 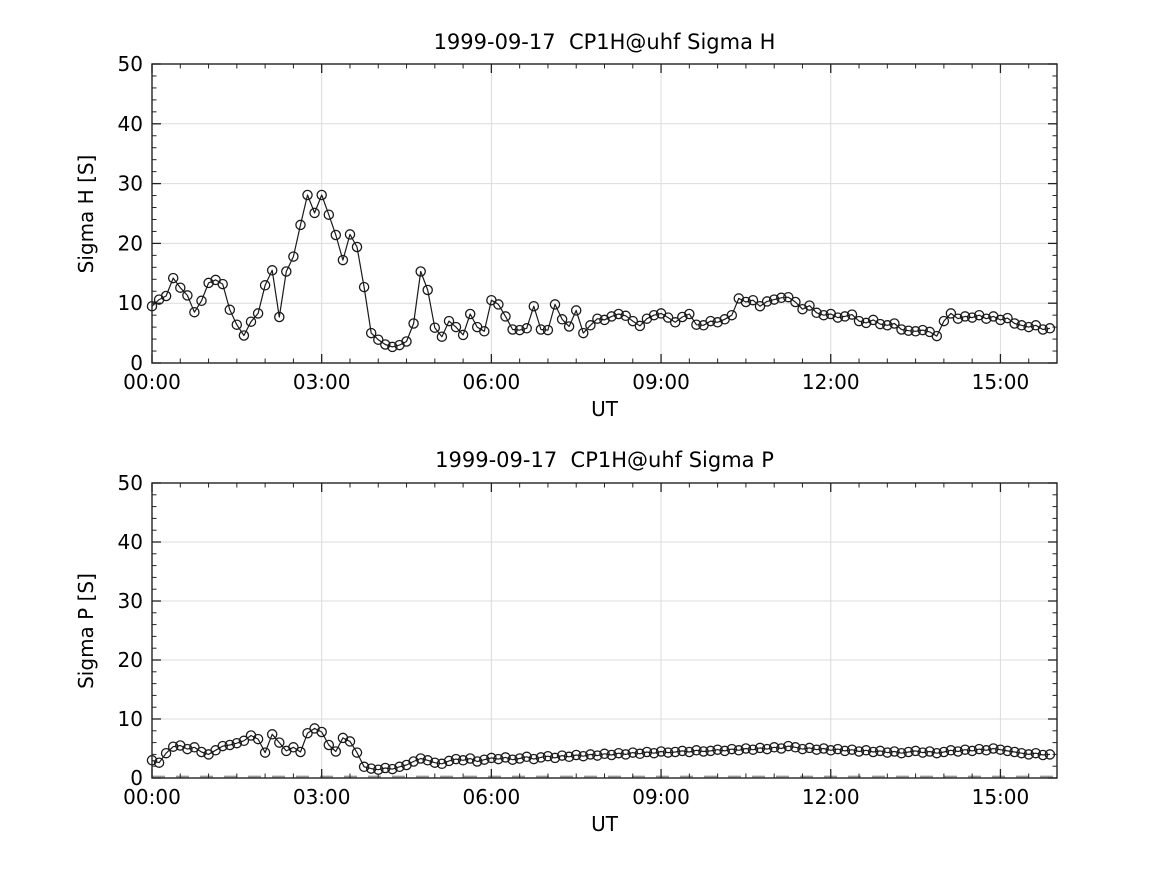 What do you see at coordinates (86, 631) in the screenshot?
I see `bottom-chart-y-axis-label: Sigma P [S]` at bounding box center [86, 631].